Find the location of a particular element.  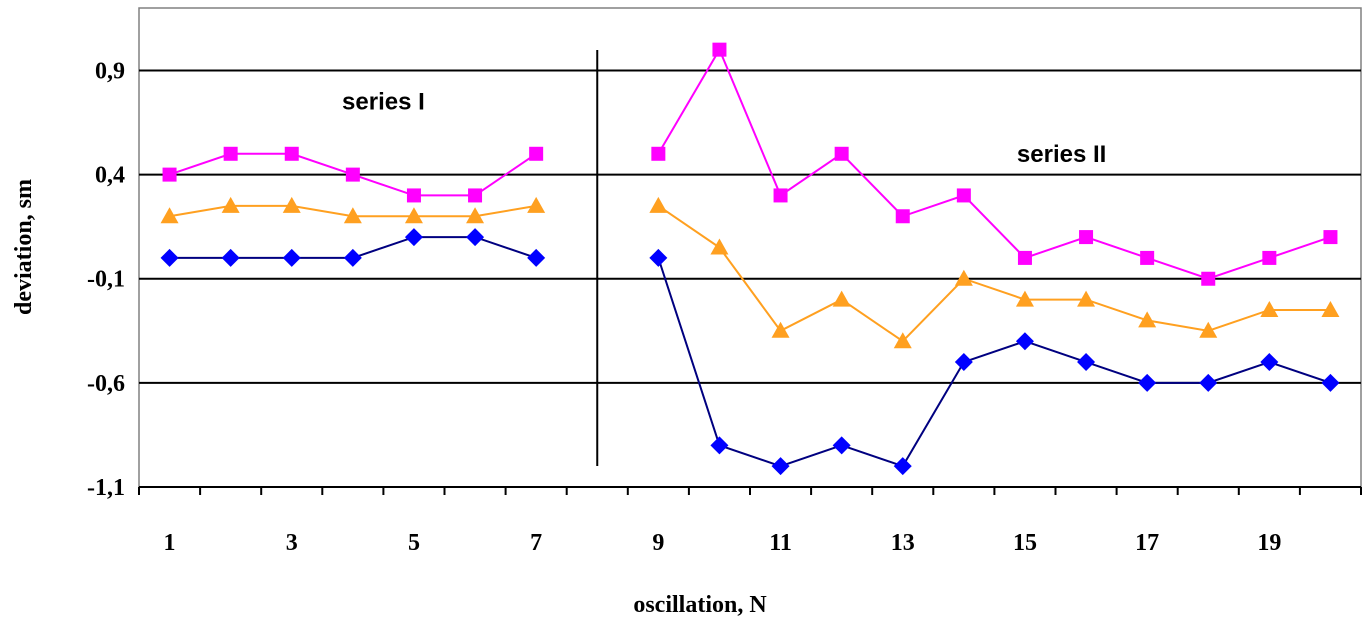

x-tick-label: 17 is located at coordinates (1147, 543).